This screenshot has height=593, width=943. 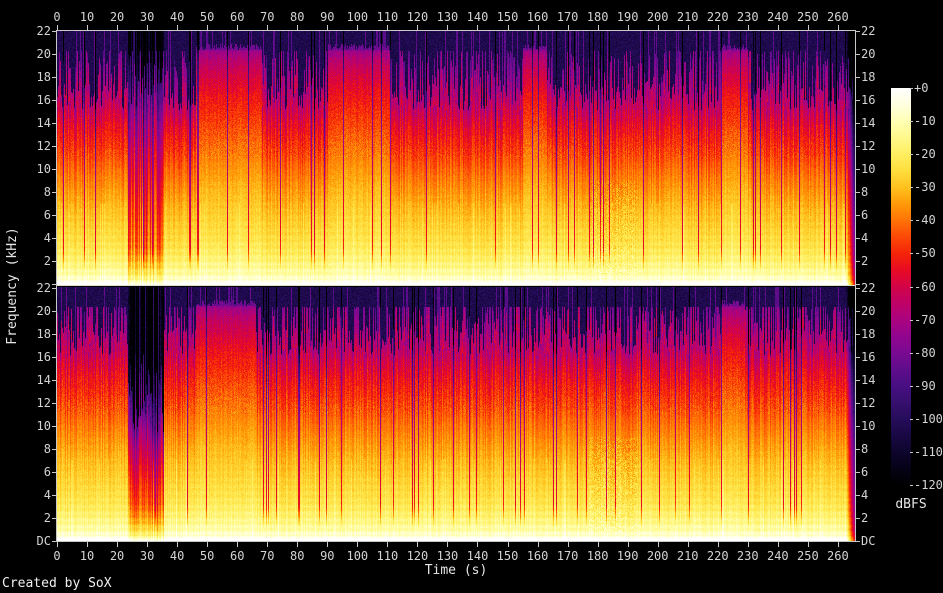 What do you see at coordinates (507, 17) in the screenshot?
I see `x-tick-label: 150` at bounding box center [507, 17].